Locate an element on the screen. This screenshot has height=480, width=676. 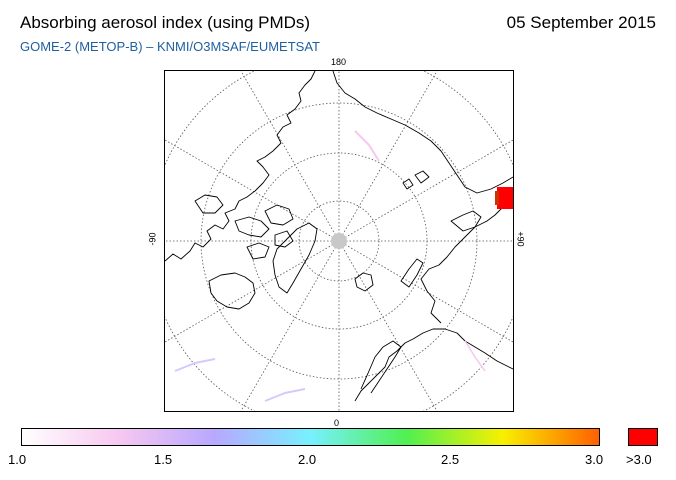
coast-north-america is located at coordinates (240, 166).